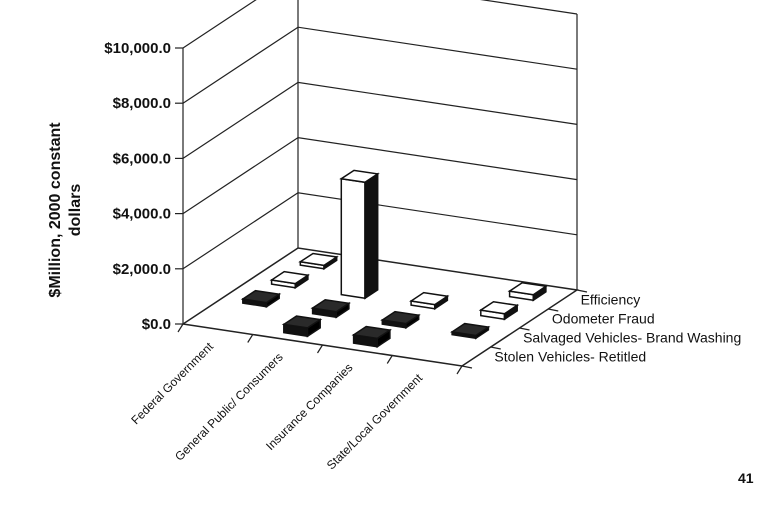  Describe the element at coordinates (570, 357) in the screenshot. I see `series-label: Stolen Vehicles- Retitled` at that location.